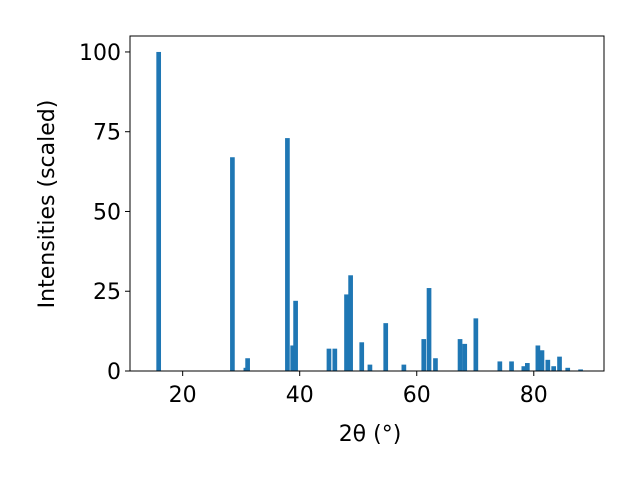  Describe the element at coordinates (100, 53) in the screenshot. I see `y-tick-label: 100` at that location.